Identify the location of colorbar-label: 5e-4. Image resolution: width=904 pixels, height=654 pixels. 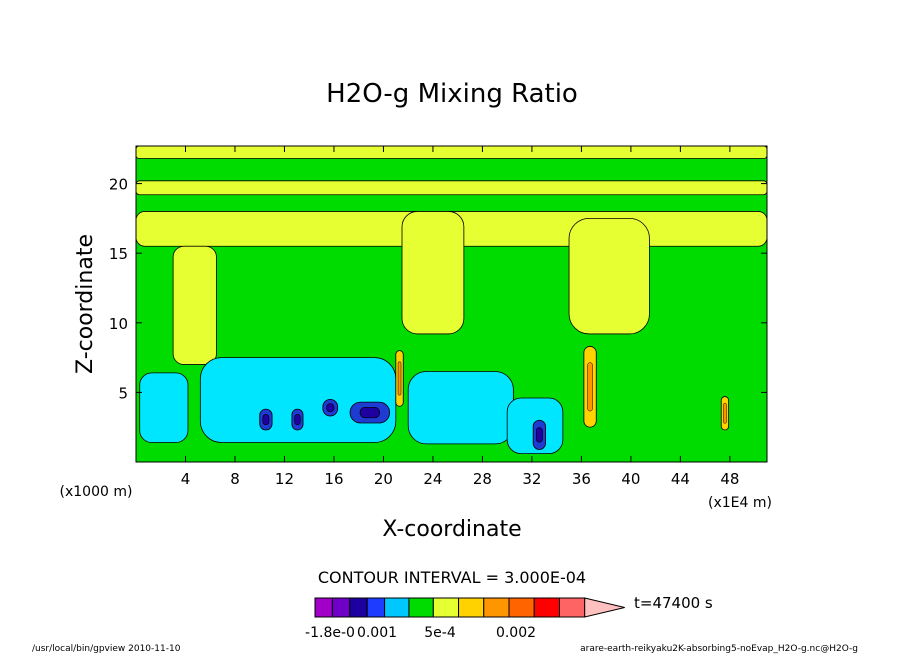
(440, 633).